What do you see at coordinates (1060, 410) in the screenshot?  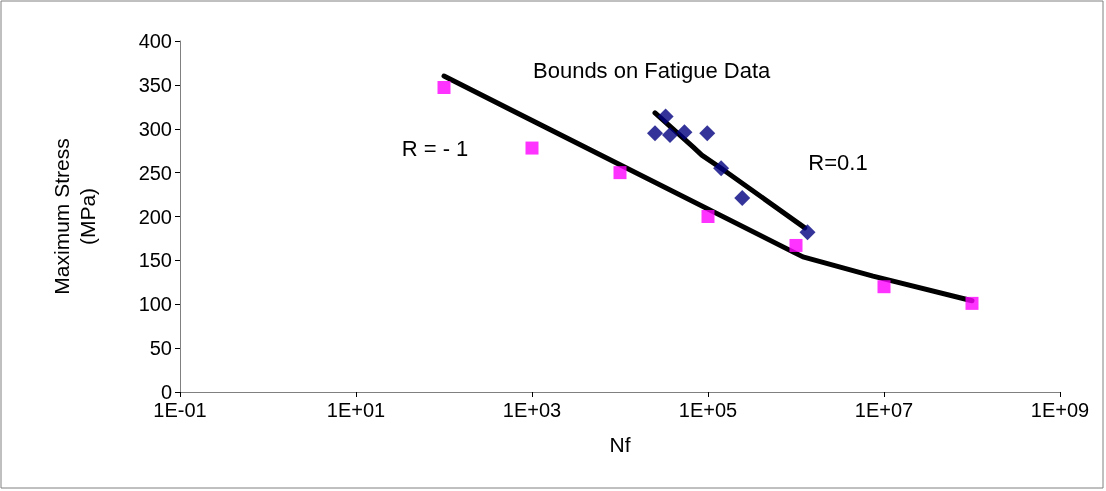 I see `x-tick-label: 1E+09` at bounding box center [1060, 410].